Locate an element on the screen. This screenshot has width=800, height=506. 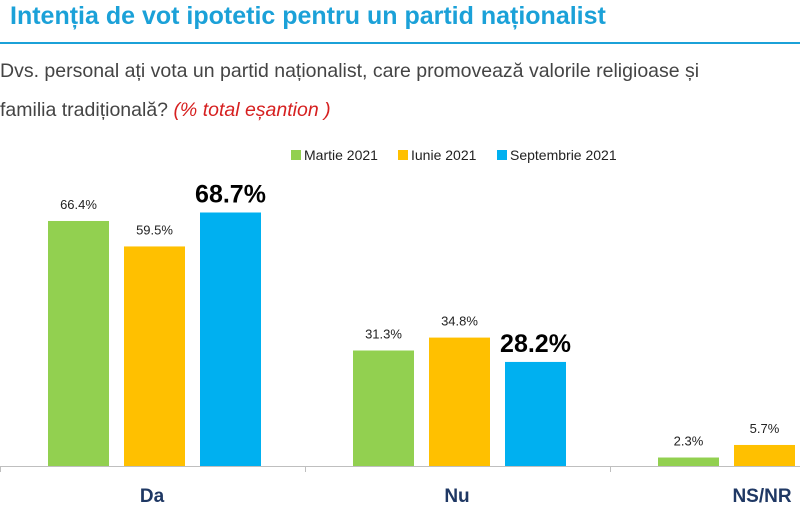
category-label-ns-nr: NS/NR is located at coordinates (761, 496).